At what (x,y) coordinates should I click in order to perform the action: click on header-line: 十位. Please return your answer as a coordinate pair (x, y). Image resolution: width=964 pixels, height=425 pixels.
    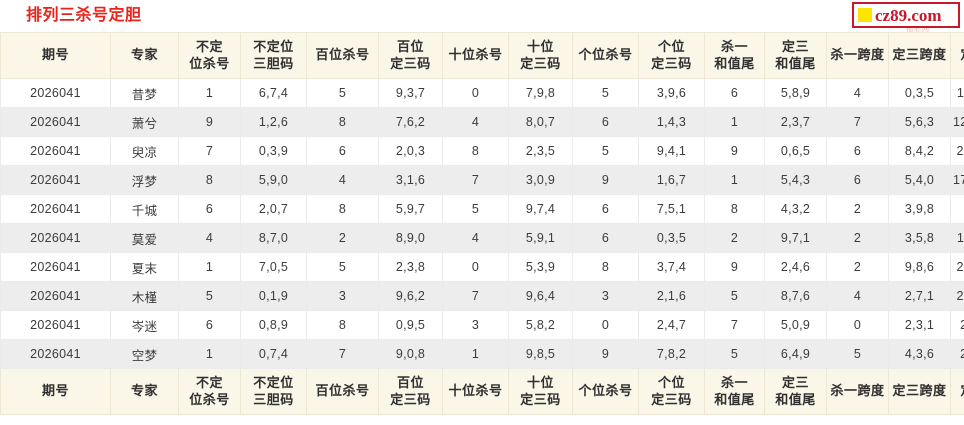
    Looking at the image, I should click on (540, 383).